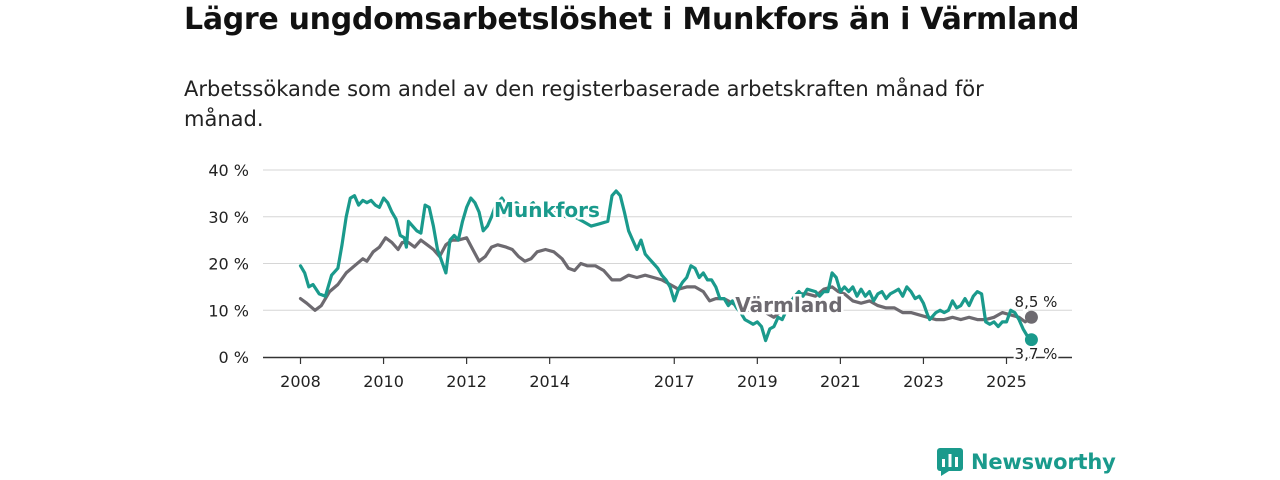 The width and height of the screenshot is (1280, 480). What do you see at coordinates (1036, 354) in the screenshot?
I see `end-label-munkfors: 3,7 %` at bounding box center [1036, 354].